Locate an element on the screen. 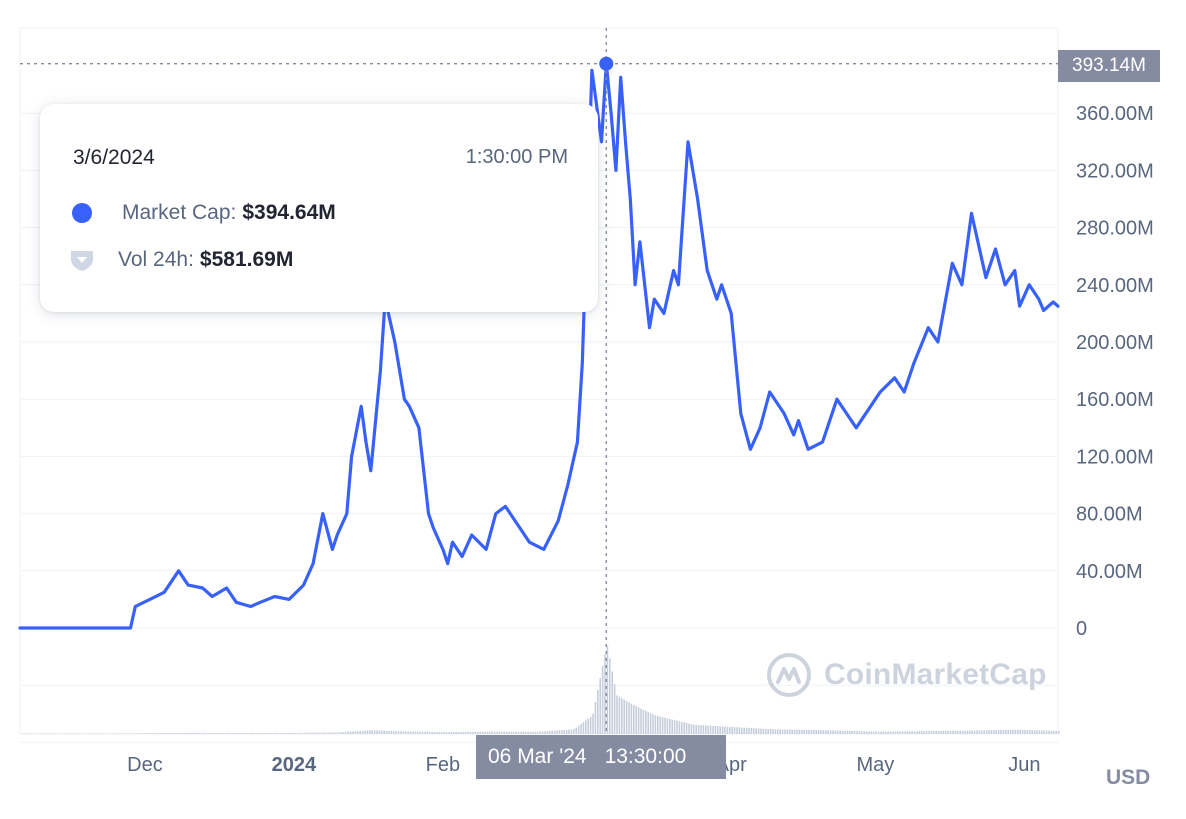 This screenshot has width=1186, height=819. tooltip-volume-label: Vol 24h: is located at coordinates (156, 259).